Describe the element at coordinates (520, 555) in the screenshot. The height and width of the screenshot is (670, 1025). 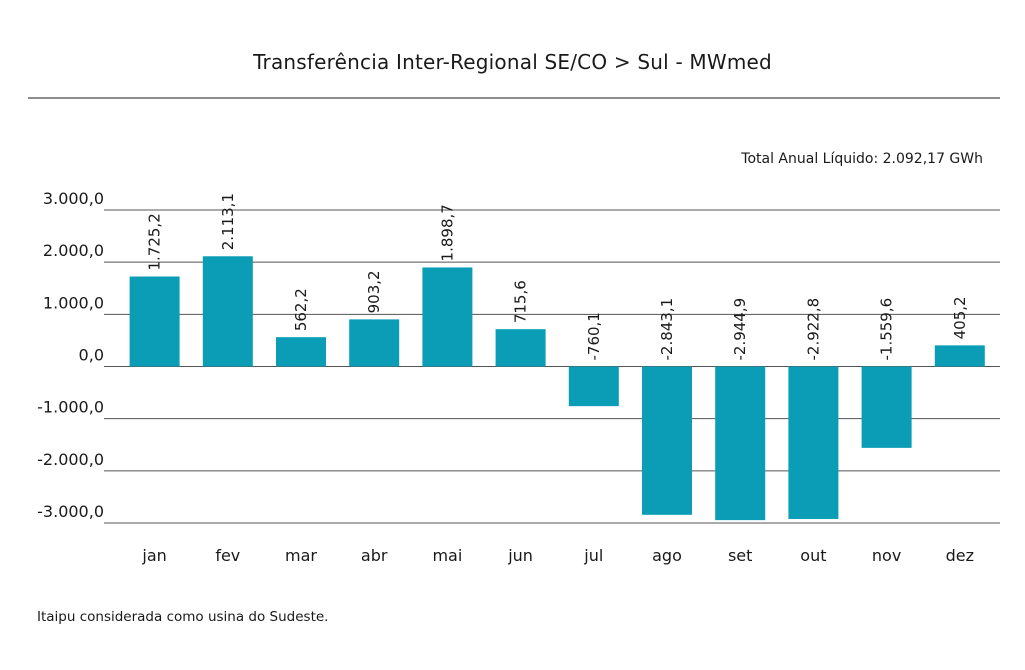
I see `x-tick-label: jun` at that location.